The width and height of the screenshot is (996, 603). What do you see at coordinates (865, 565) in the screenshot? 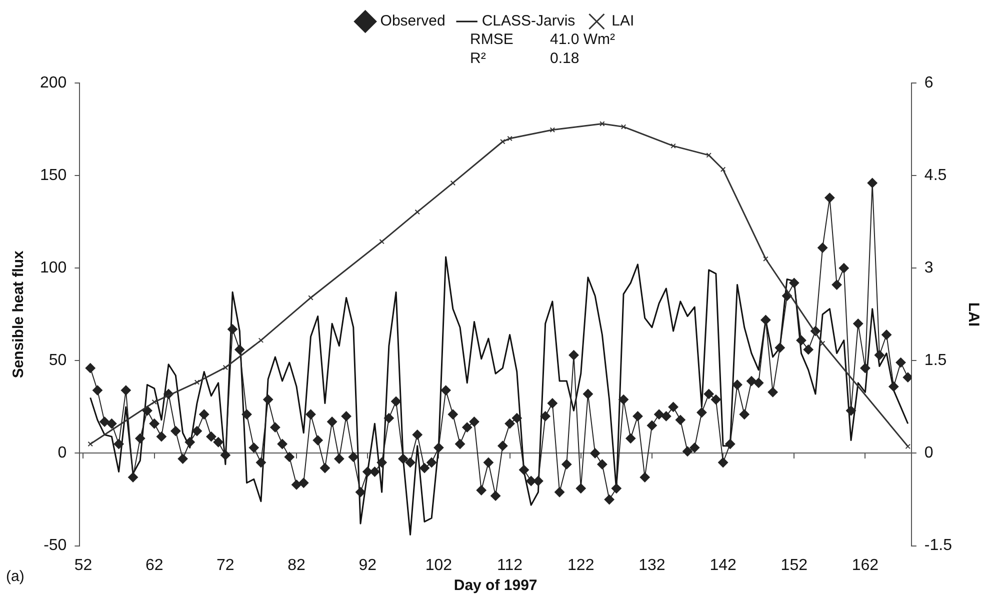
I see `x-tick-label: 162` at bounding box center [865, 565].